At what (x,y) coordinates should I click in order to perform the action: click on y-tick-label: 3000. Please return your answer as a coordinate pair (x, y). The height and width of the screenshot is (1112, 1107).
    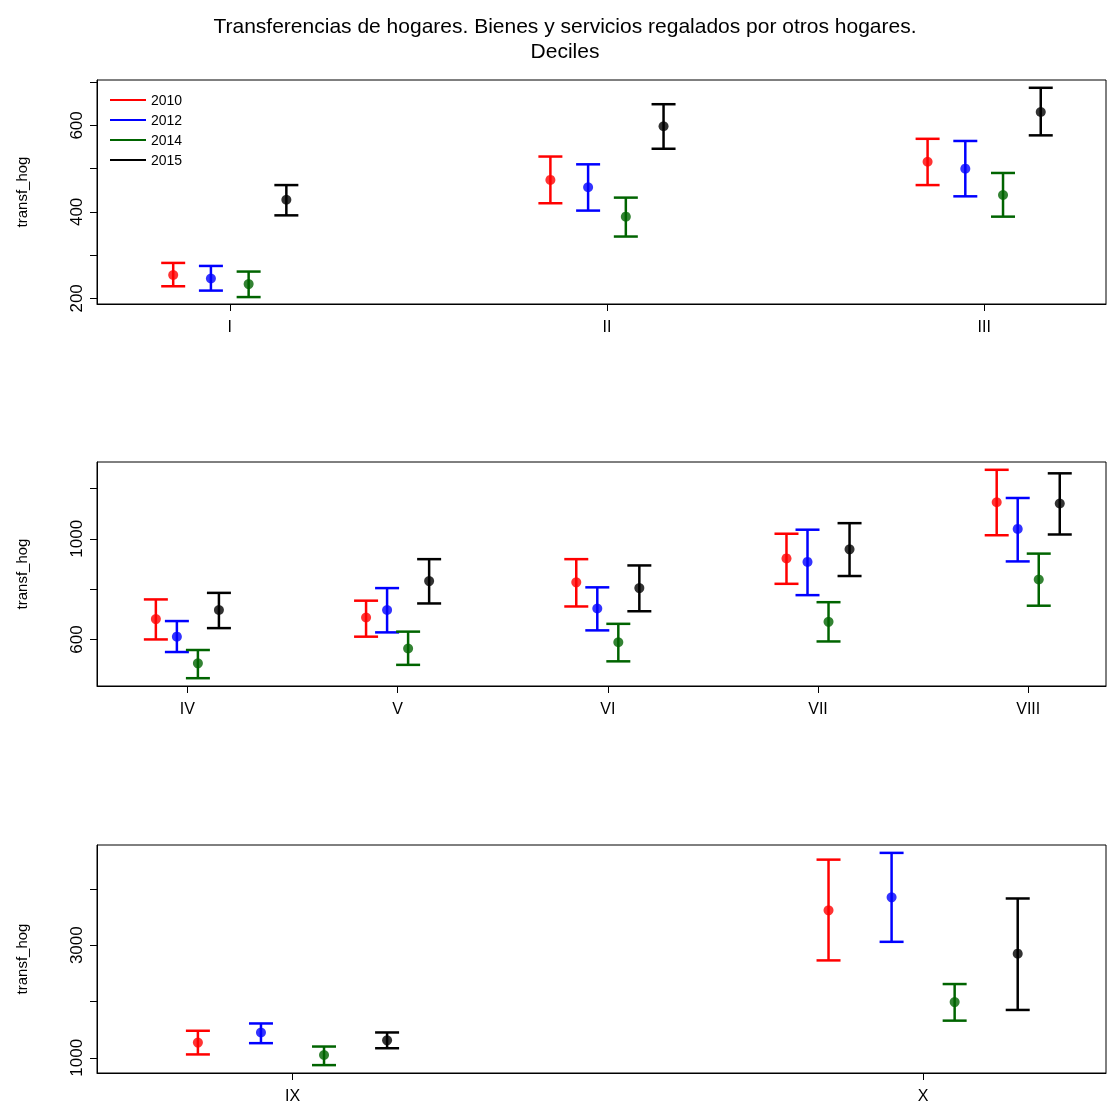
    Looking at the image, I should click on (76, 945).